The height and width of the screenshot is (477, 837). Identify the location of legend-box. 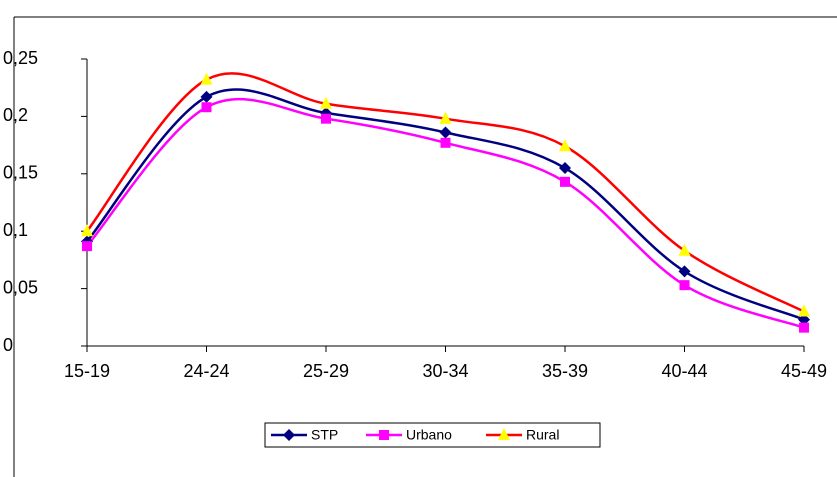
(432, 435).